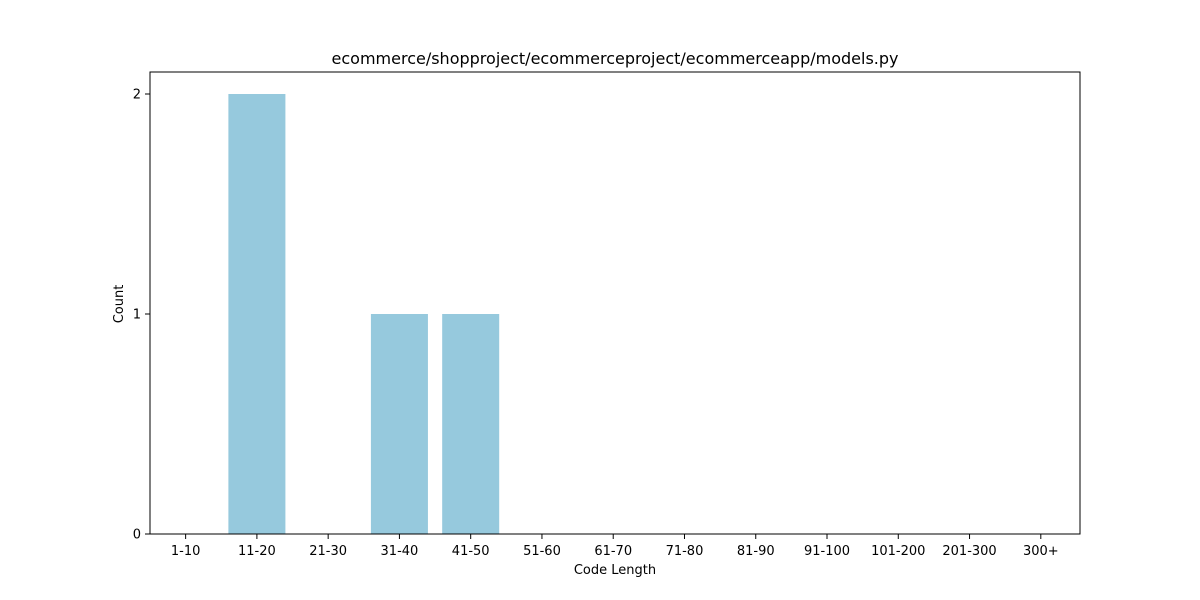 The height and width of the screenshot is (600, 1200). I want to click on x-tick-label: 51-60, so click(542, 551).